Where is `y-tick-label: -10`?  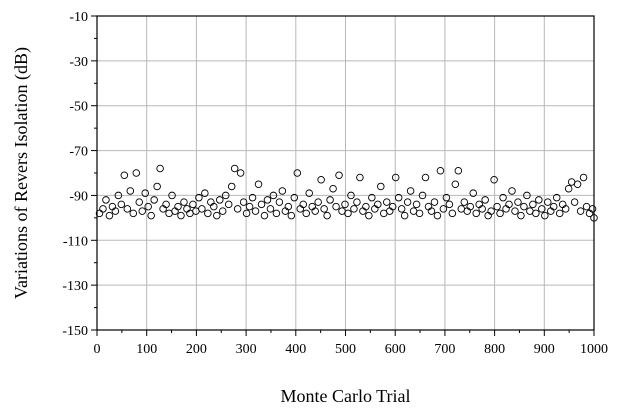
y-tick-label: -10 is located at coordinates (78, 17).